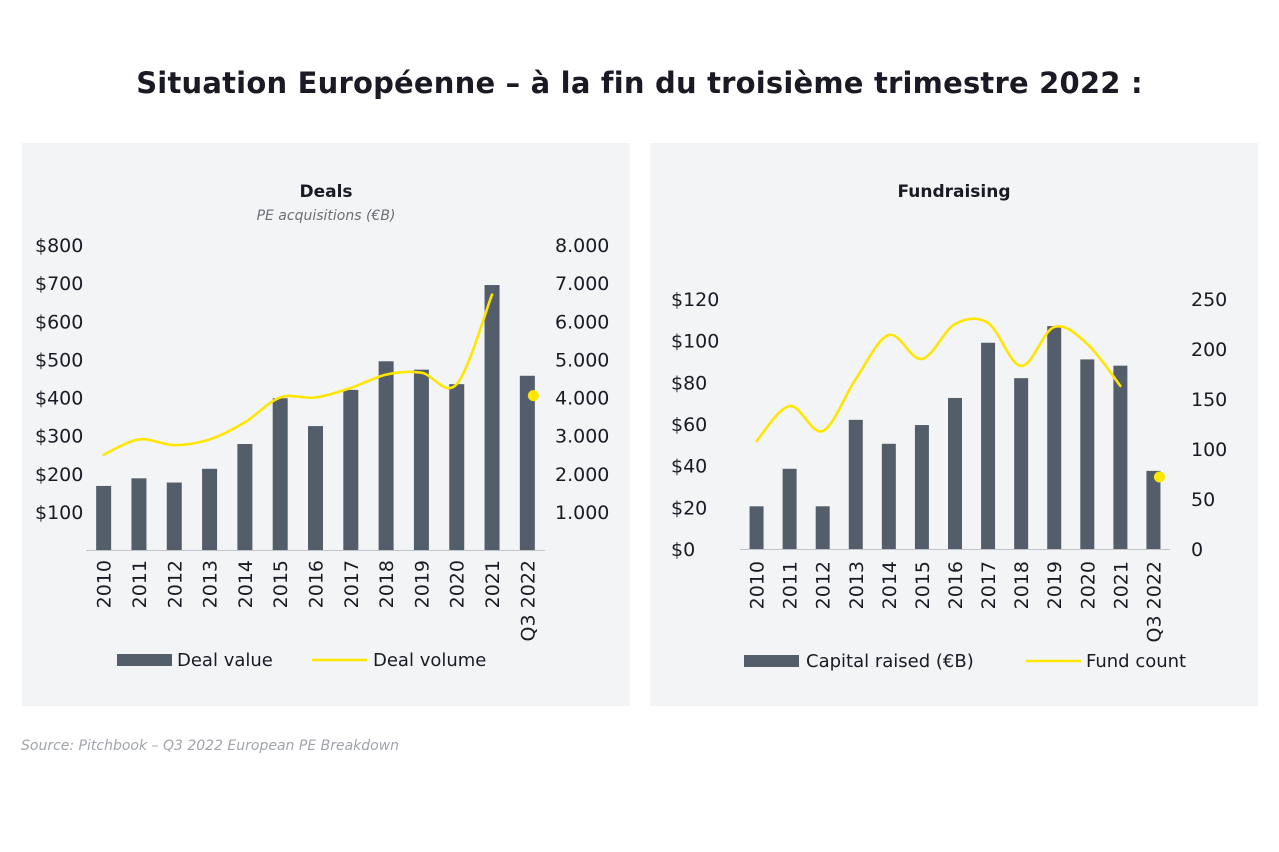  I want to click on y-left-tick-label: $400, so click(59, 399).